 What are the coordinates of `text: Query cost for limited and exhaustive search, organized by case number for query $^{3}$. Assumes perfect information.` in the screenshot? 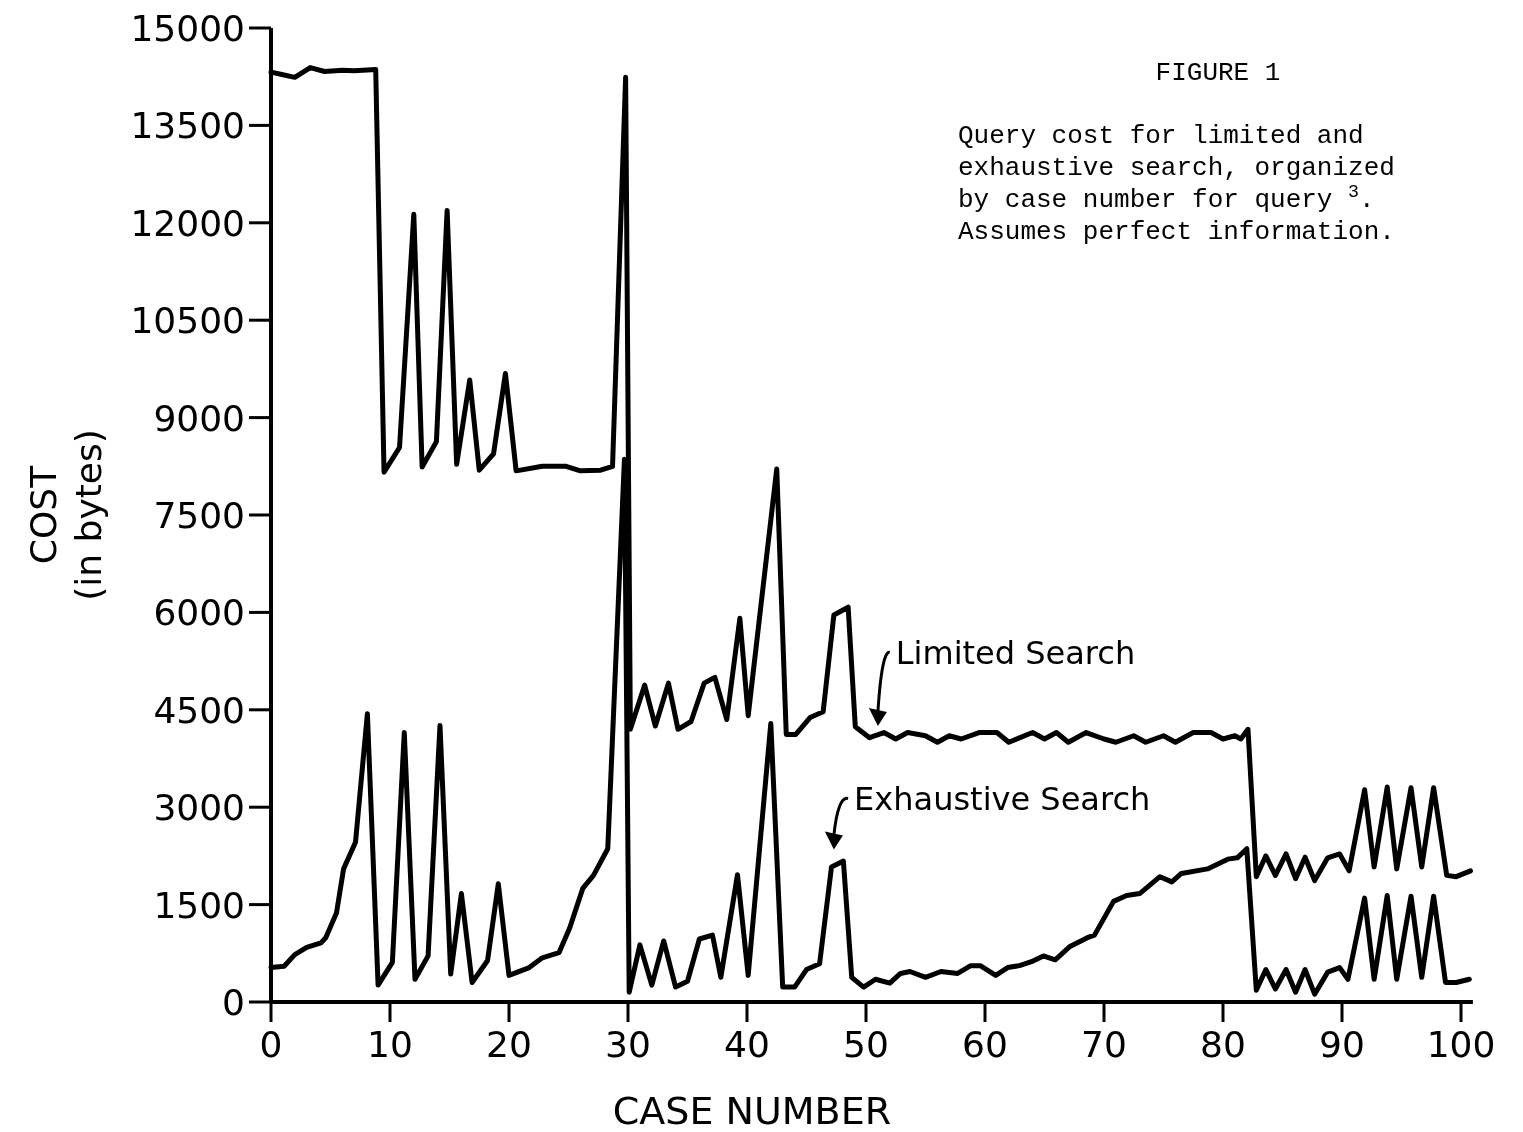 It's located at (1176, 184).